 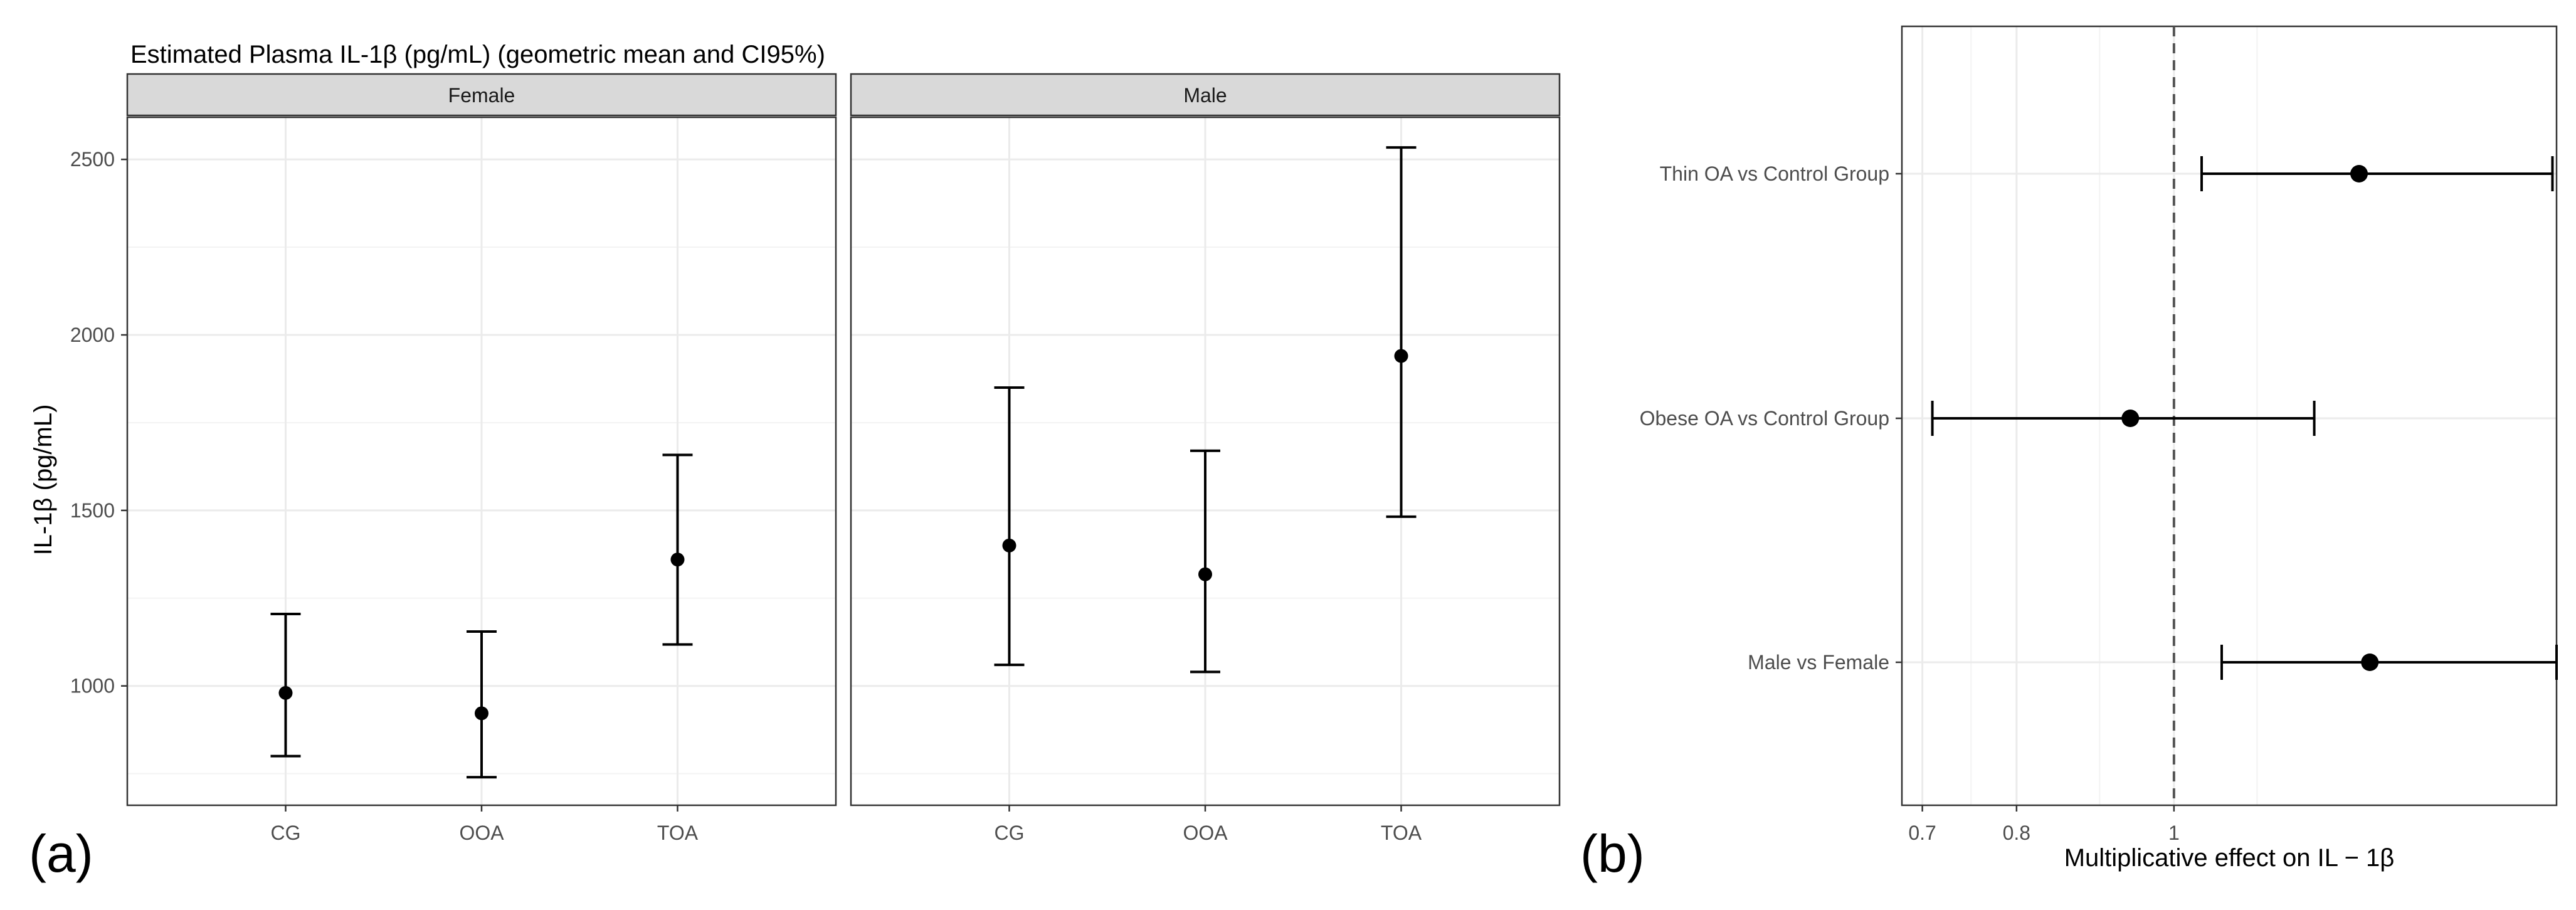 What do you see at coordinates (1774, 174) in the screenshot?
I see `row-label: Thin OA vs Control Group` at bounding box center [1774, 174].